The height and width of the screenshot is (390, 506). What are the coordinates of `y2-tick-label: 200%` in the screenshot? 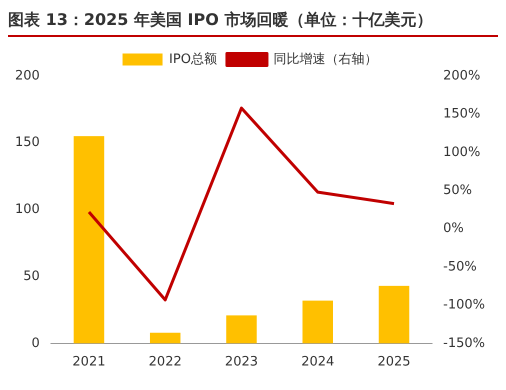 It's located at (461, 76).